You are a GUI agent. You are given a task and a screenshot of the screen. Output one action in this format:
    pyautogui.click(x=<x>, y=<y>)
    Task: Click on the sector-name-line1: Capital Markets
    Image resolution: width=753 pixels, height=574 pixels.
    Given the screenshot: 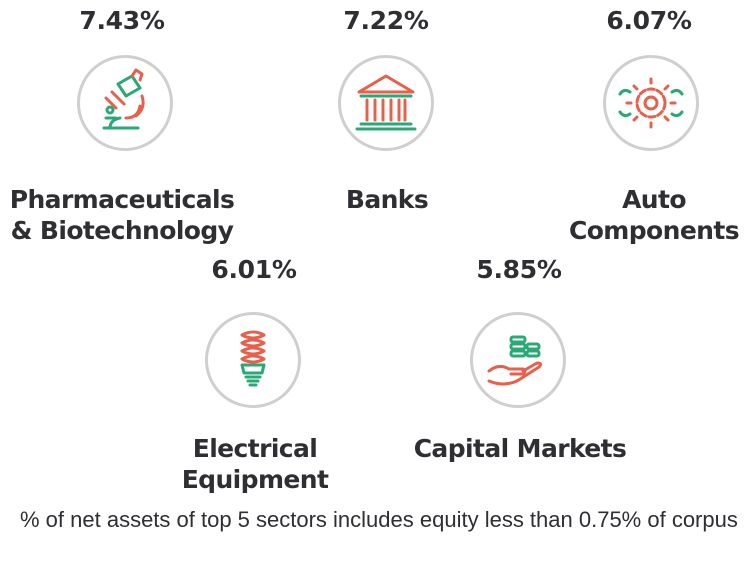 What is the action you would take?
    pyautogui.click(x=520, y=448)
    